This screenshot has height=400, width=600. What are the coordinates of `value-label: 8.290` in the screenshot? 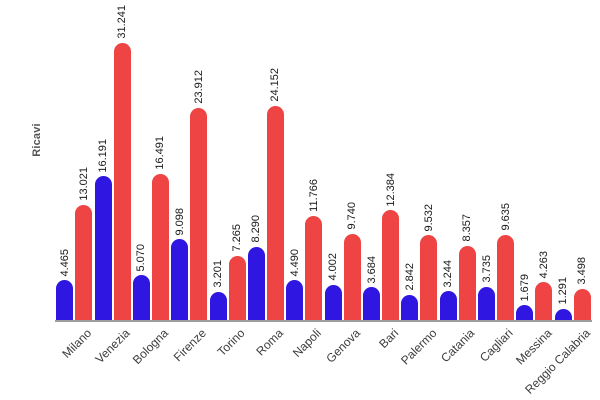 It's located at (256, 228).